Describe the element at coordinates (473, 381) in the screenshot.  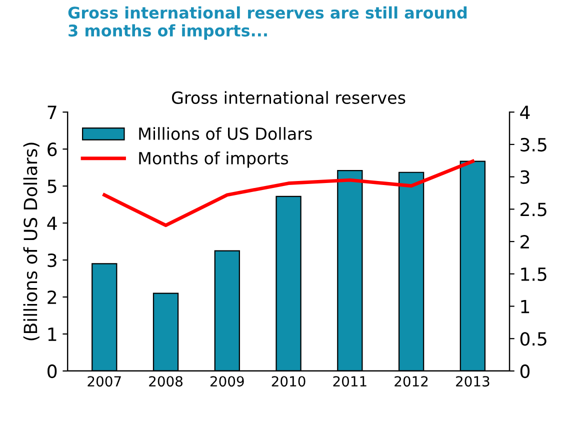
I see `x-tick-label: 2013` at that location.